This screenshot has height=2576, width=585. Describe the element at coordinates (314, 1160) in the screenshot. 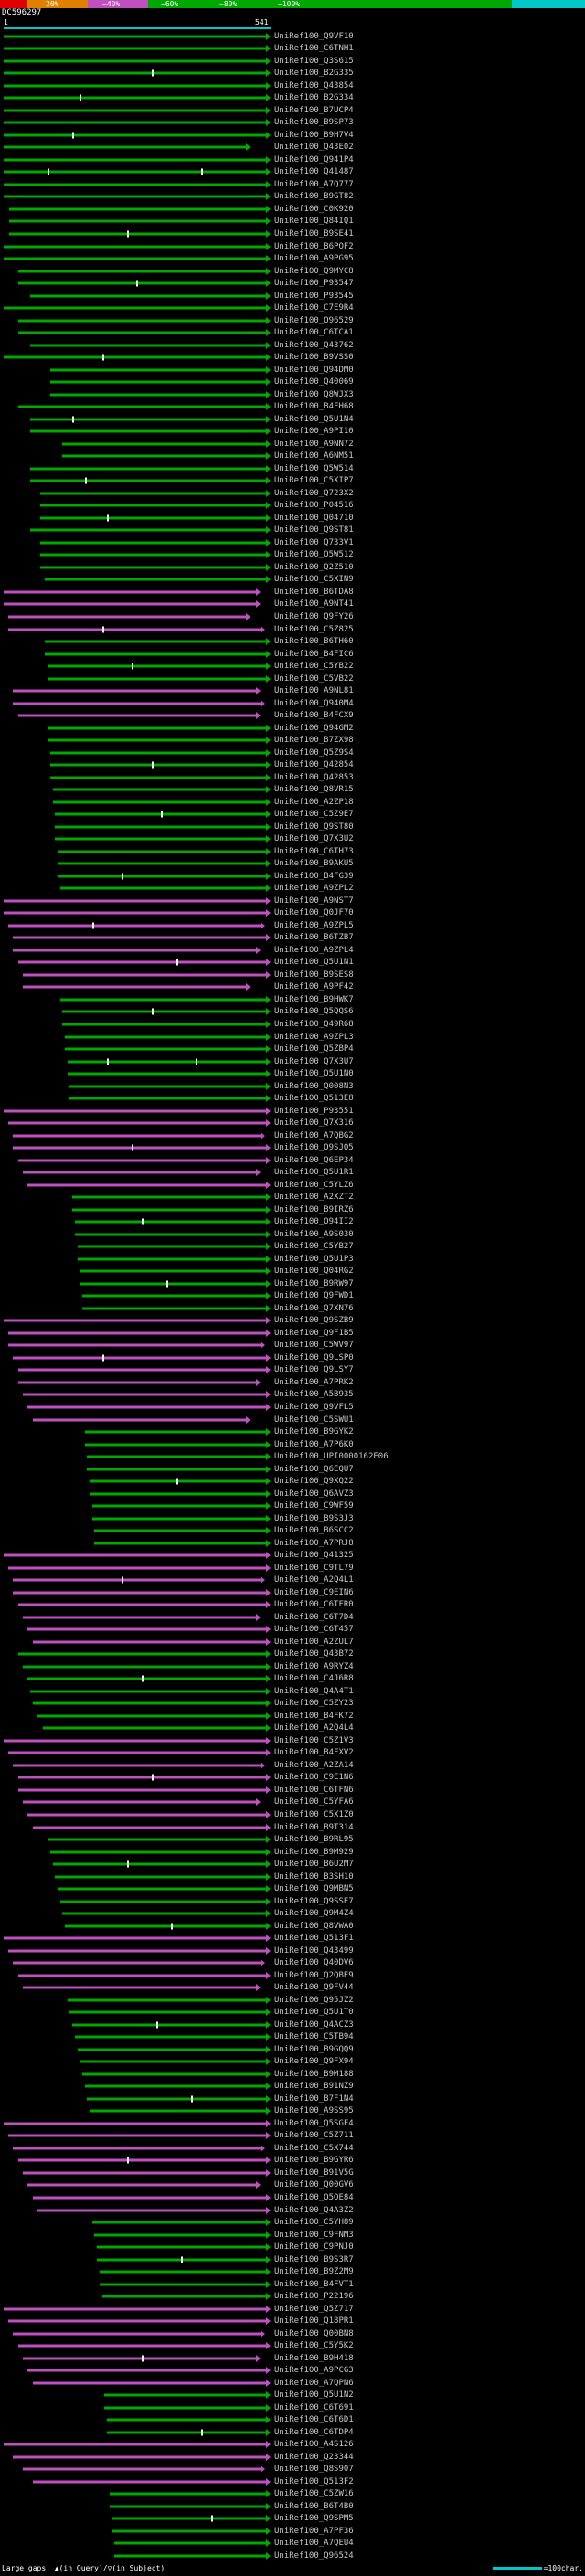

I see `hit-label: UniRef100_Q6EP34` at that location.